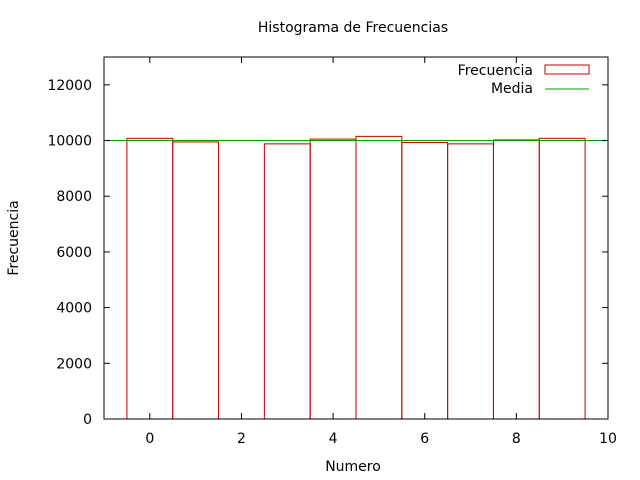 The image size is (640, 480). What do you see at coordinates (424, 439) in the screenshot?
I see `x-tick-label: 6` at bounding box center [424, 439].